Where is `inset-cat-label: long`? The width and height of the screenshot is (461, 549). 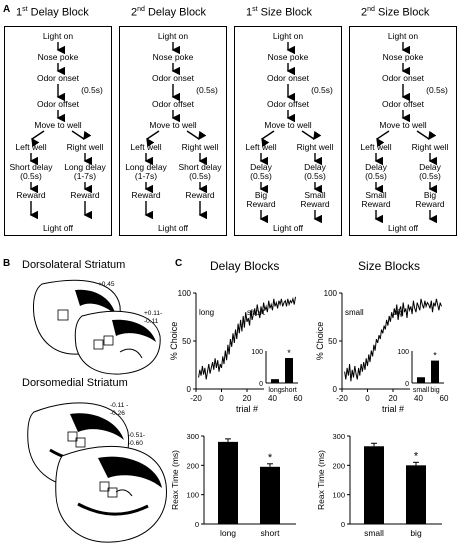 inset-cat-label: long is located at coordinates (274, 390).